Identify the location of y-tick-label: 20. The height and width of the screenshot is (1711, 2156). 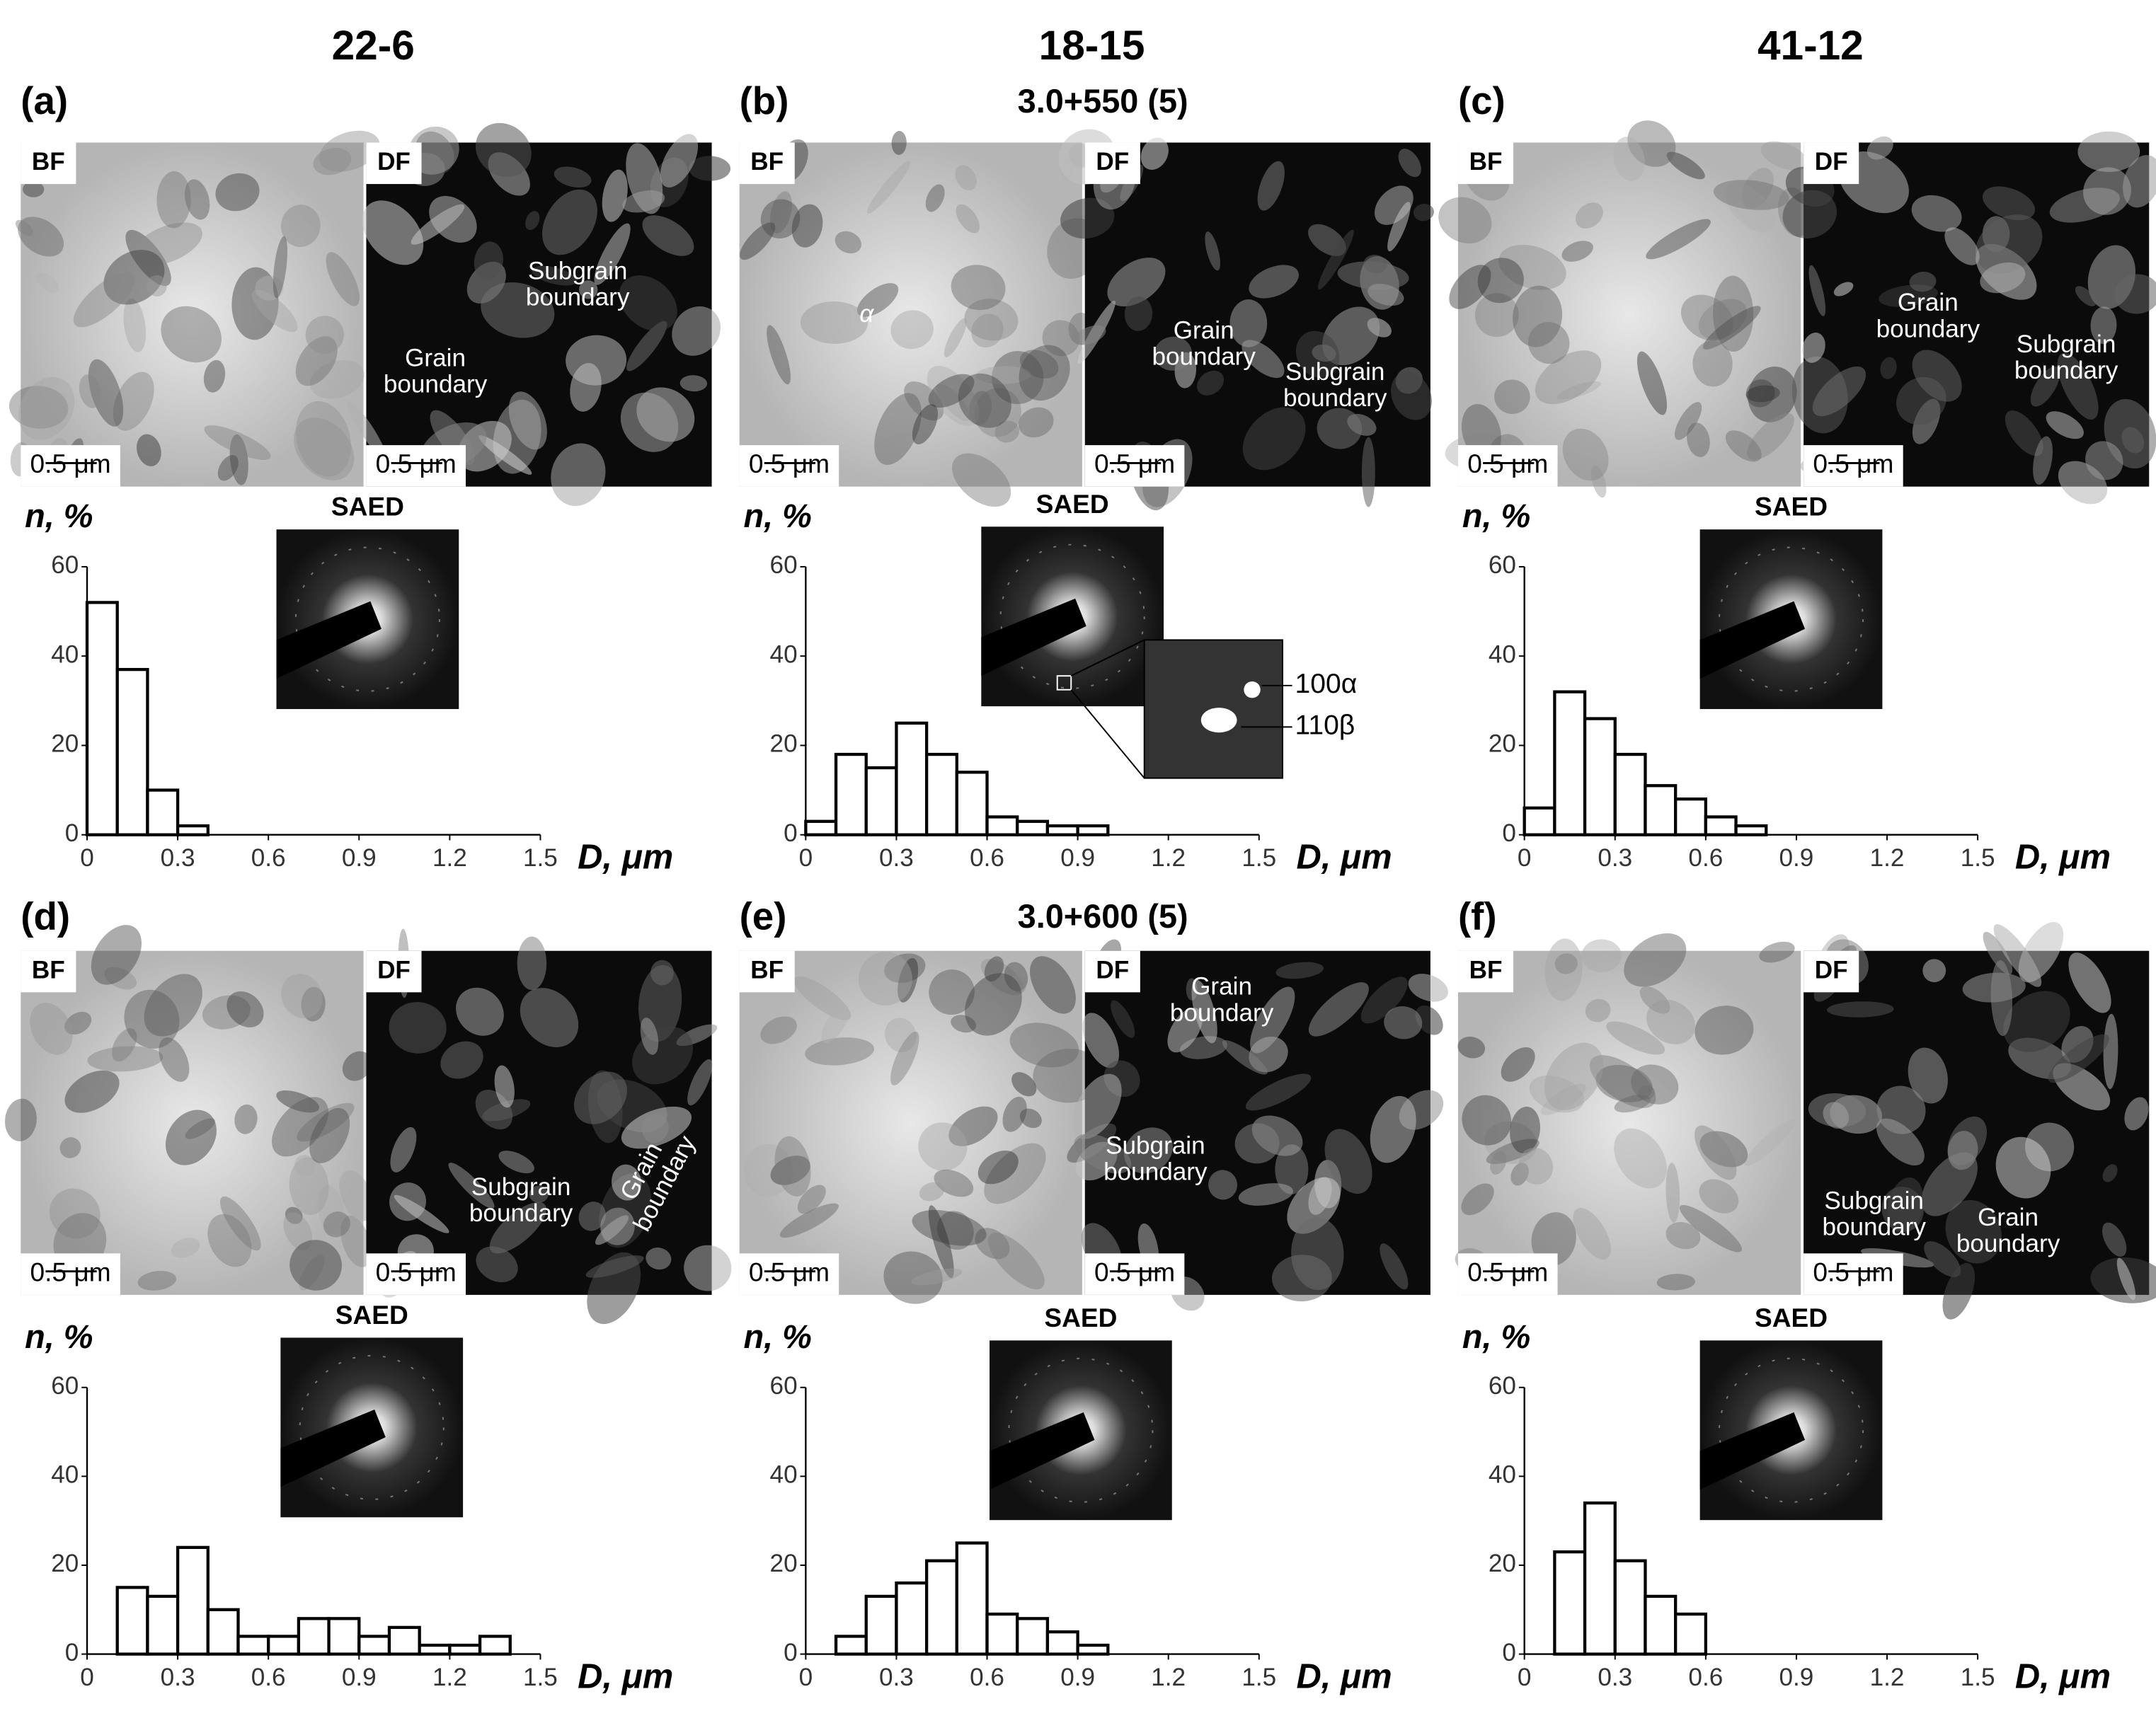
(784, 744).